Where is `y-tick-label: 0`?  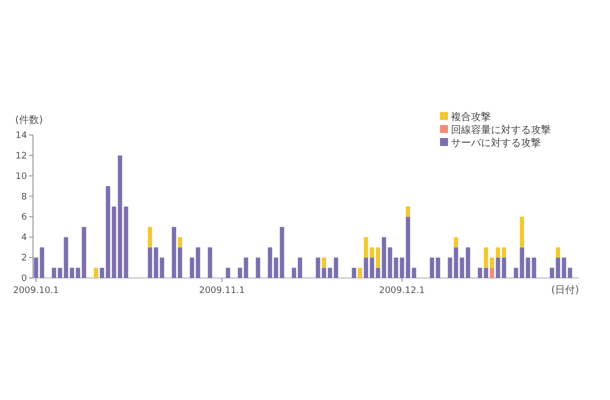
y-tick-label: 0 is located at coordinates (24, 279).